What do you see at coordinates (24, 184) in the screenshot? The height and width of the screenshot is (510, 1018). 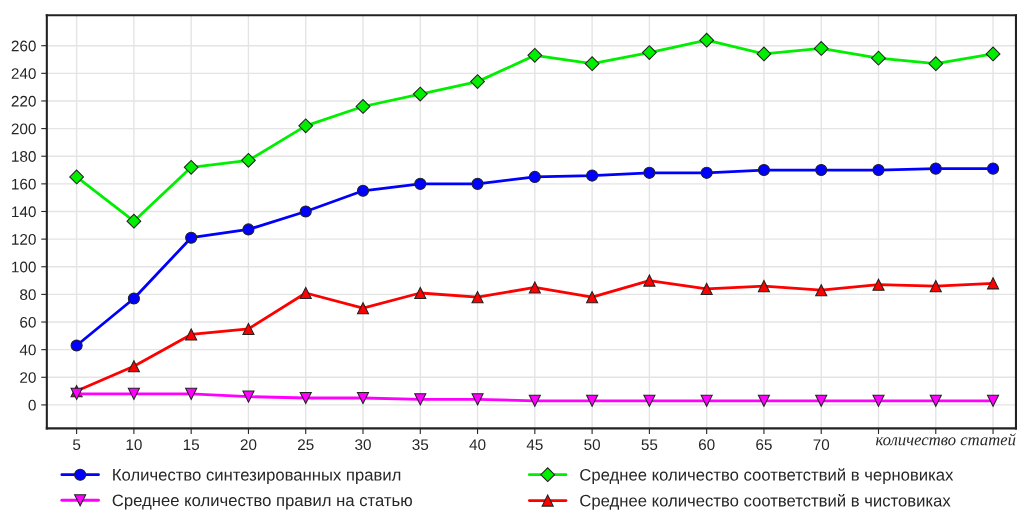 I see `y-tick-label: 160` at bounding box center [24, 184].